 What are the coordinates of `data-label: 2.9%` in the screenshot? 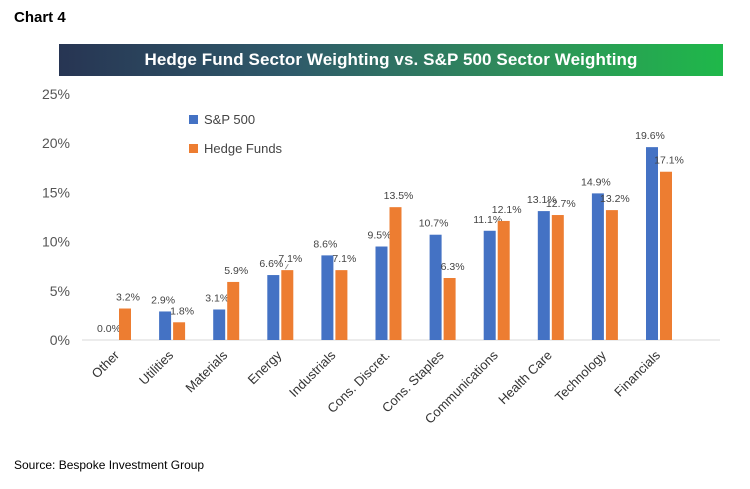 It's located at (163, 300).